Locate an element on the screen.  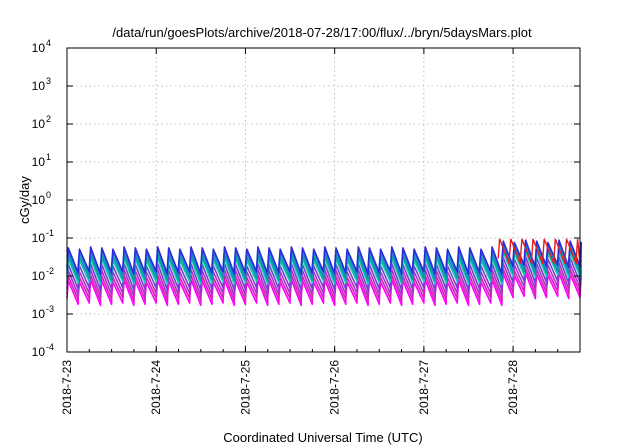
series-line-red is located at coordinates (539, 251).